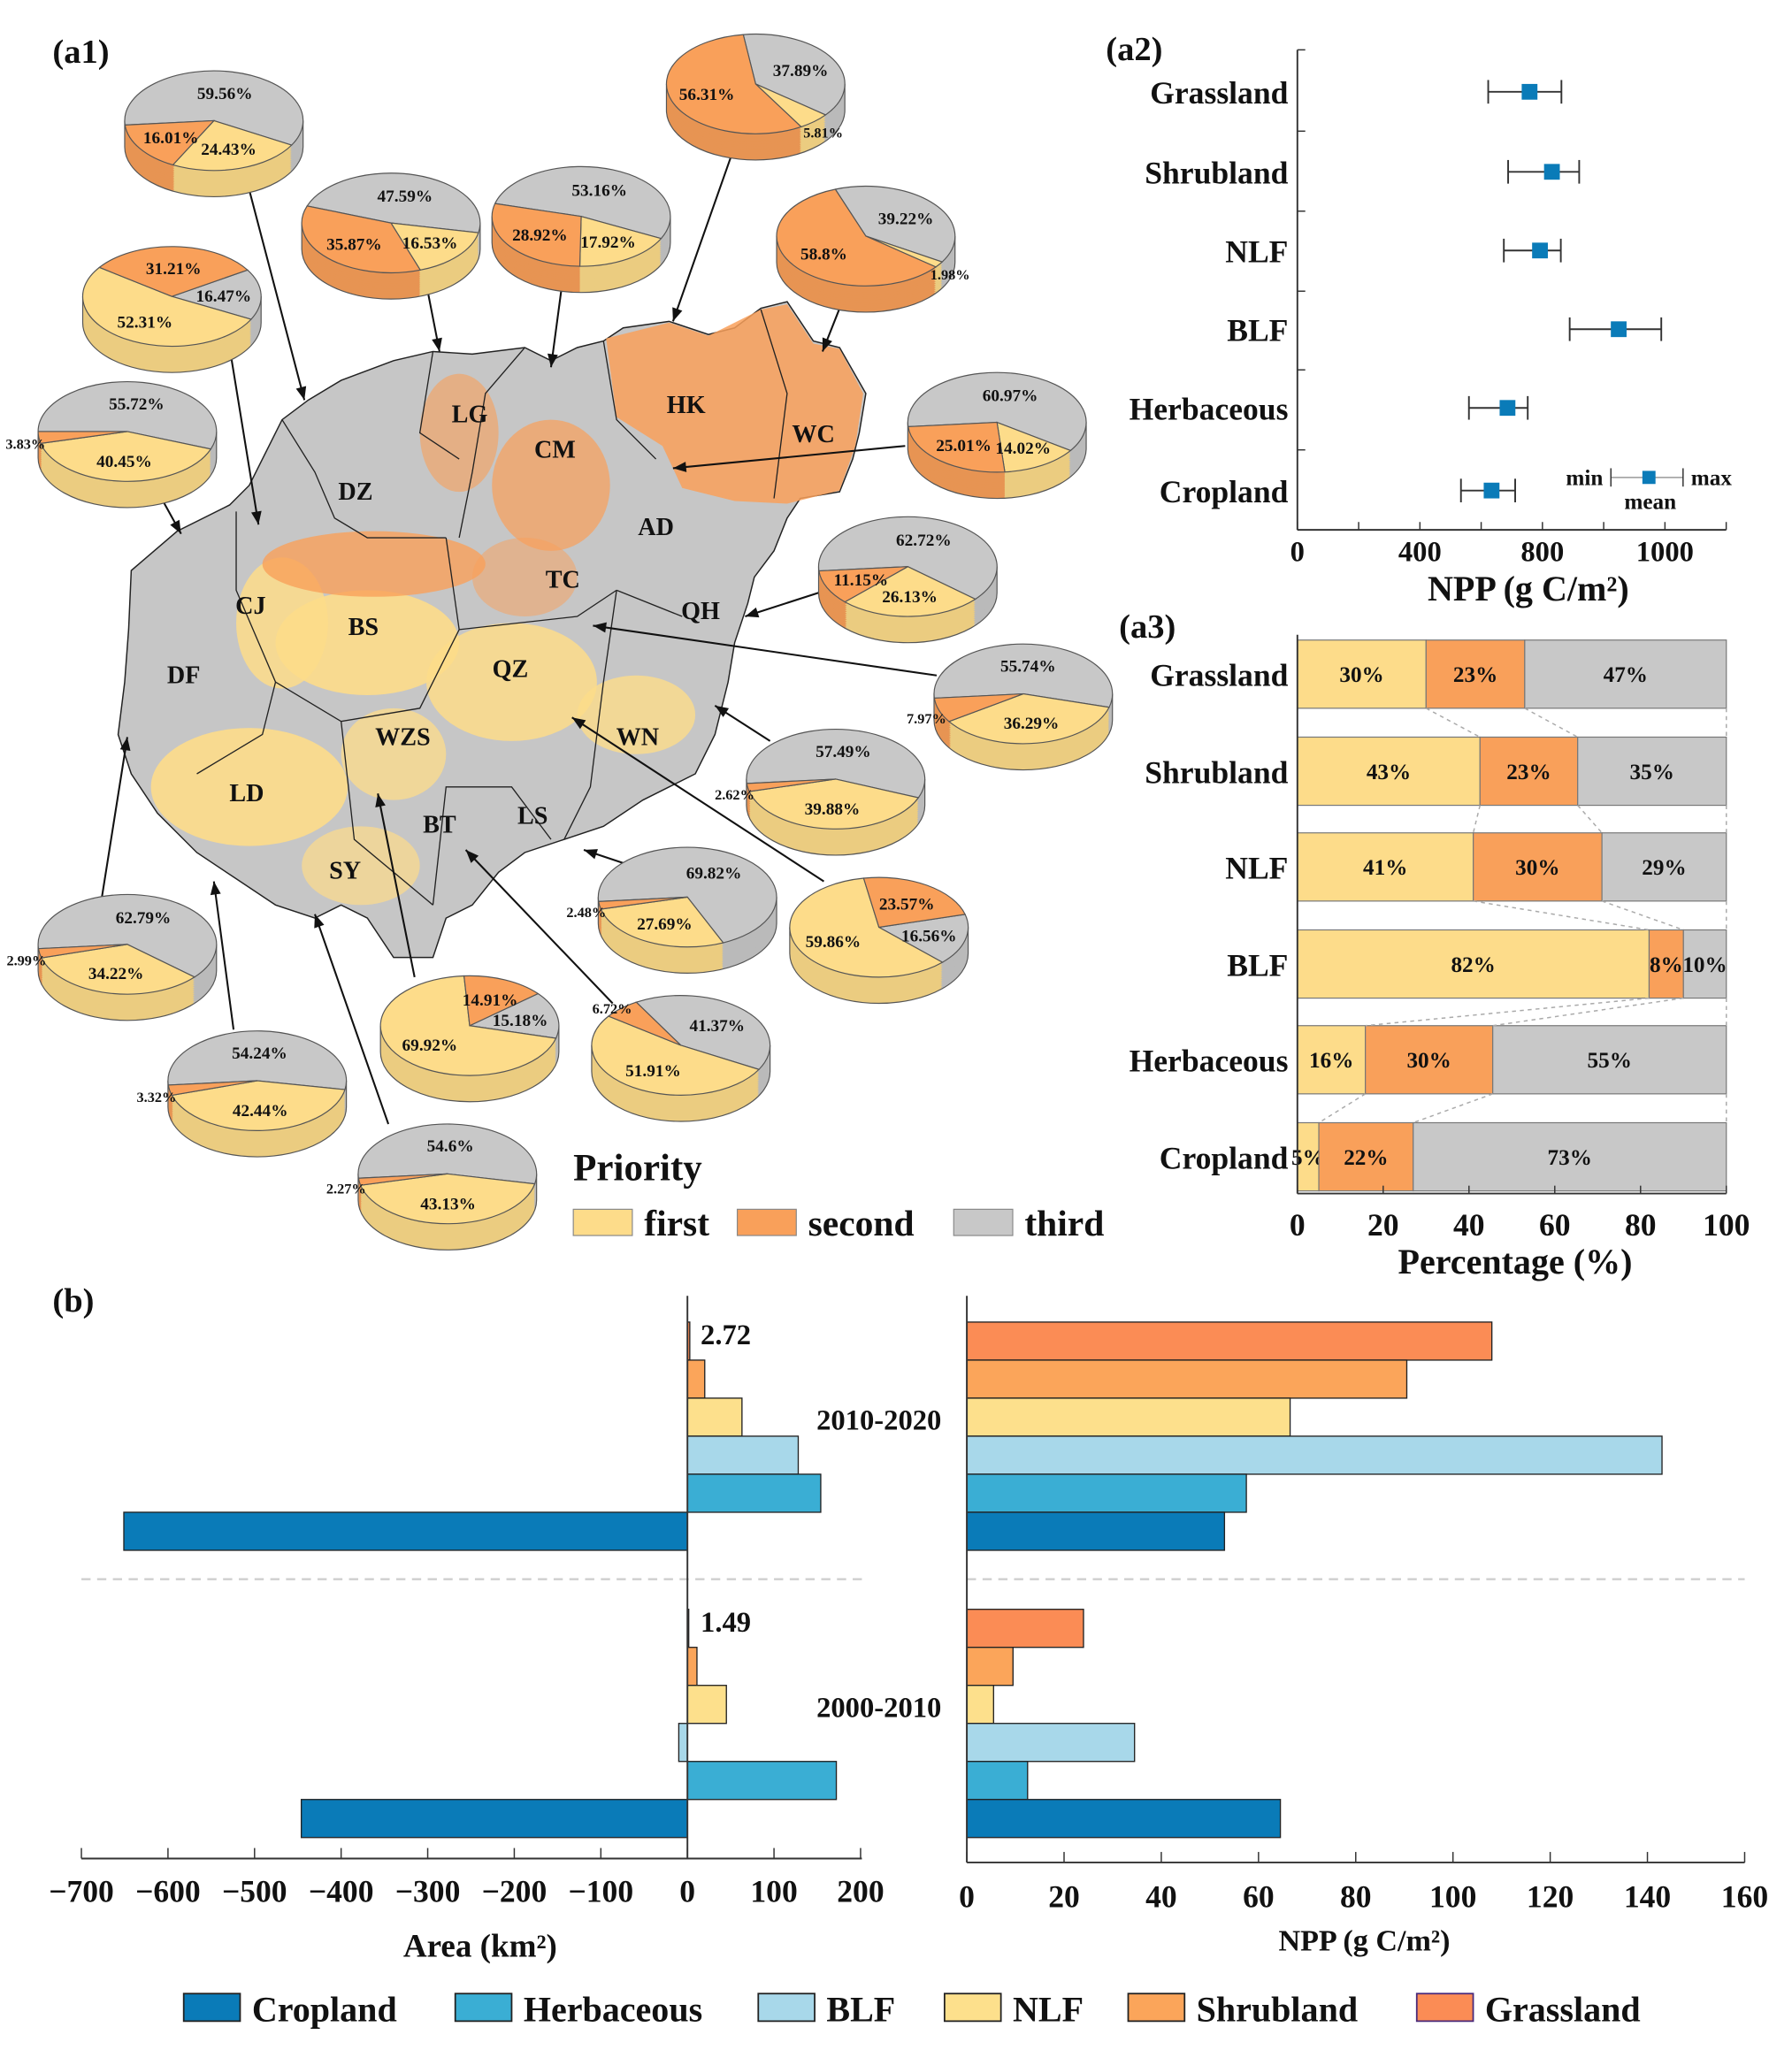 The image size is (1792, 2050). I want to click on pie-label-second: 2.62%, so click(735, 794).